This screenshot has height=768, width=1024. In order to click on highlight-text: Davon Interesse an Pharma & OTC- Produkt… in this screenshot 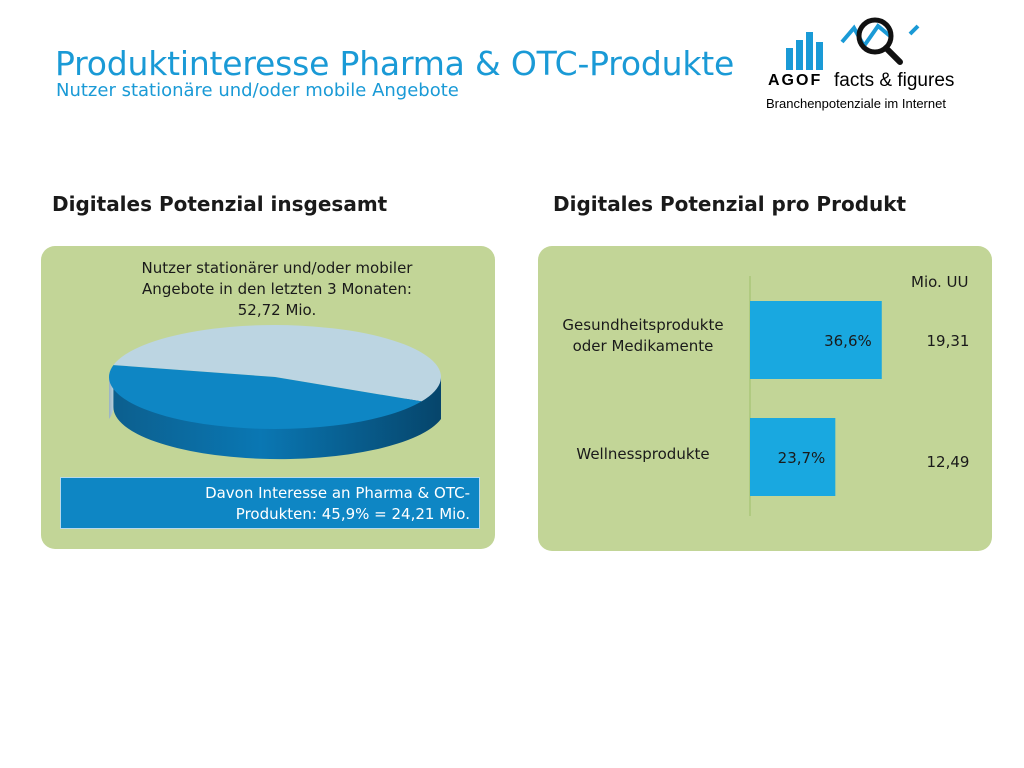, I will do `click(270, 504)`.